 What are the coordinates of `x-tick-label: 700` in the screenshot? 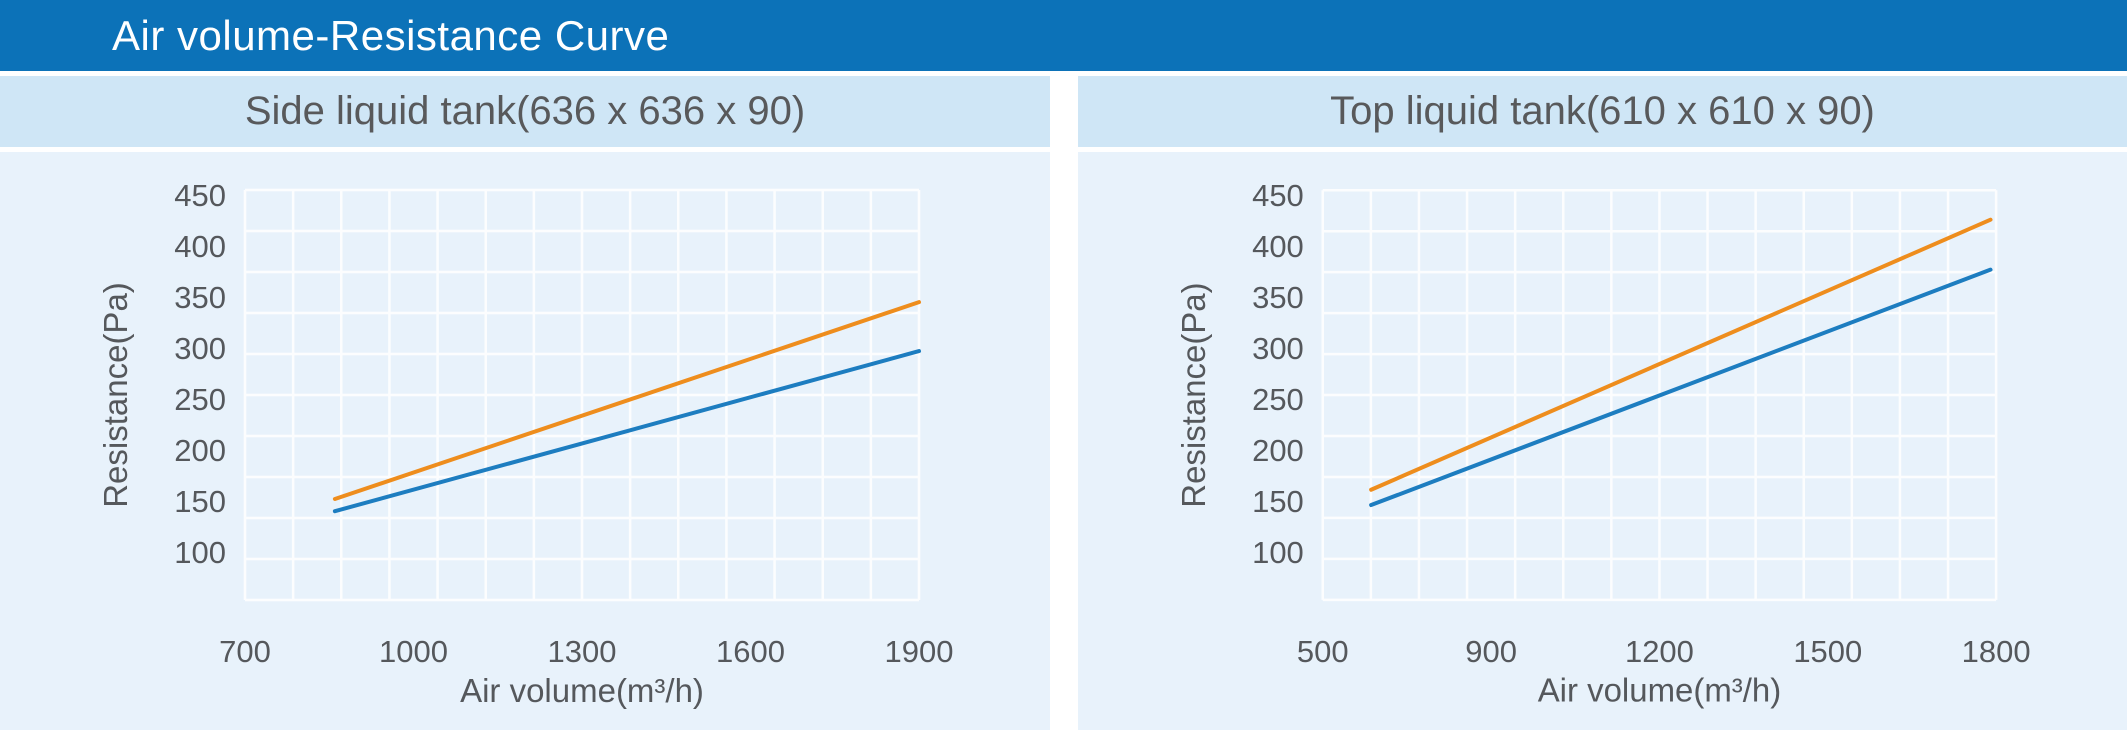 It's located at (245, 651).